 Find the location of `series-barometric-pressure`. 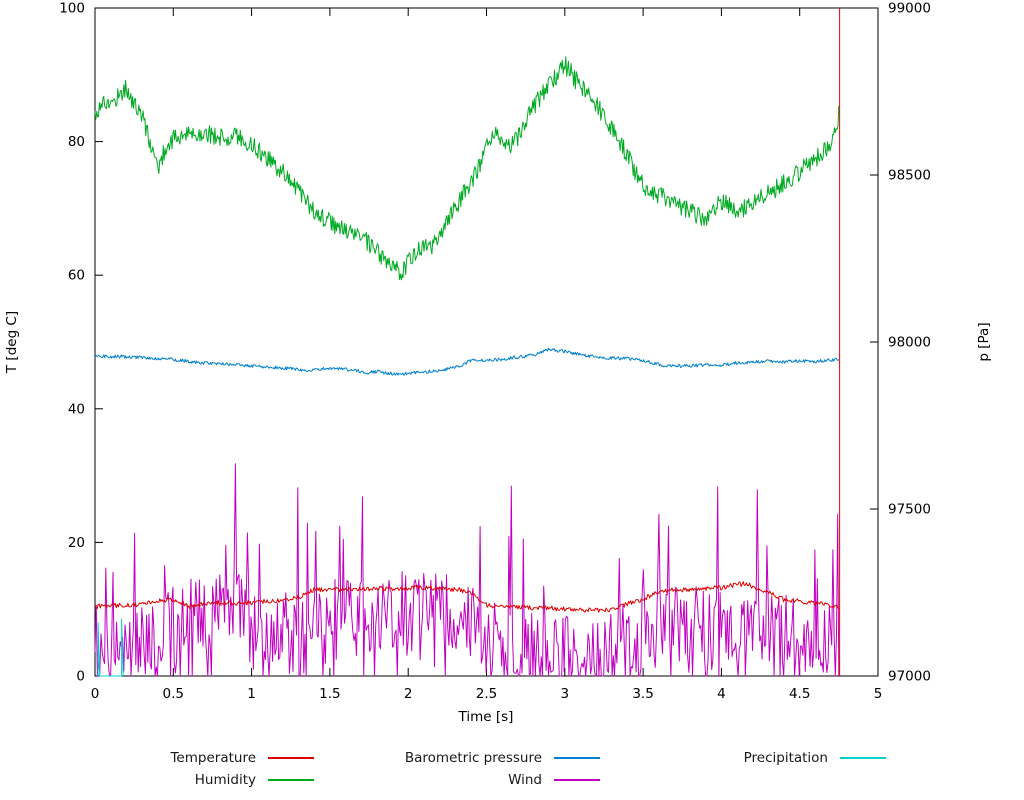

series-barometric-pressure is located at coordinates (467, 361).